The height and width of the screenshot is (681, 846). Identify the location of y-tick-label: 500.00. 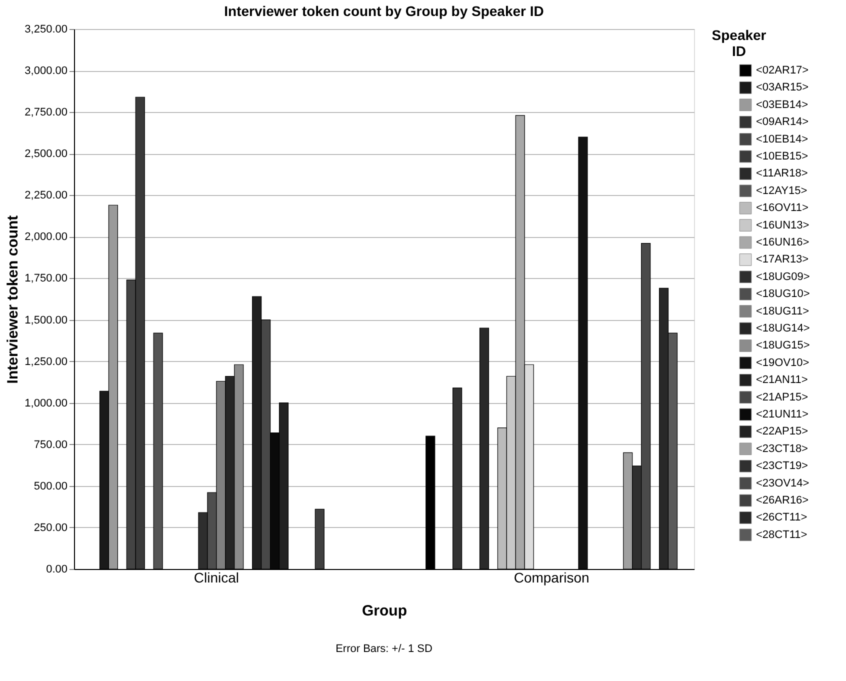
(51, 486).